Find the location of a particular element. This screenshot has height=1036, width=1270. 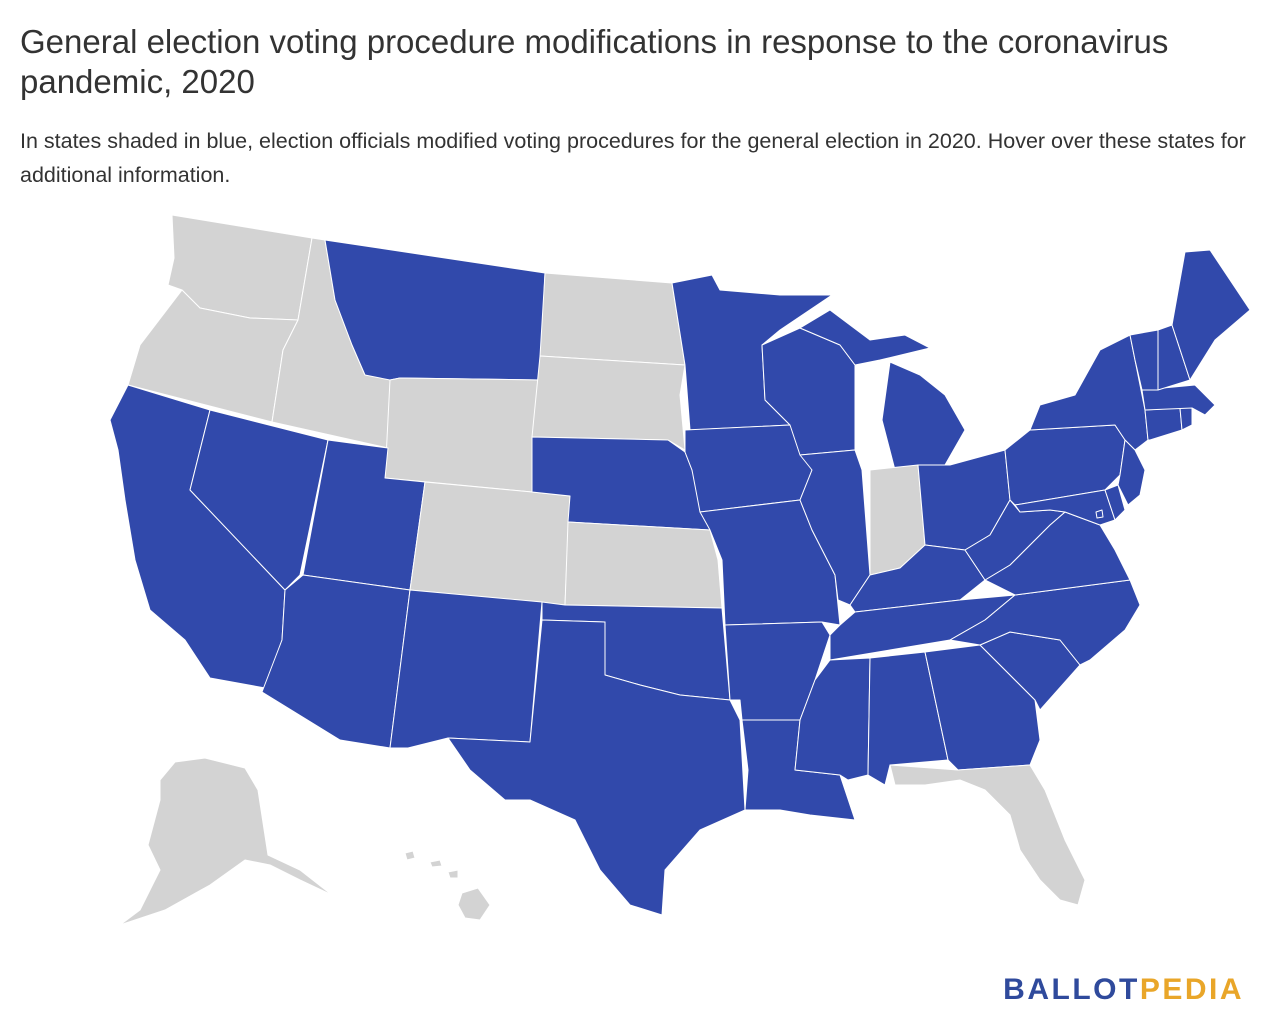

state-DC is located at coordinates (1099, 514).